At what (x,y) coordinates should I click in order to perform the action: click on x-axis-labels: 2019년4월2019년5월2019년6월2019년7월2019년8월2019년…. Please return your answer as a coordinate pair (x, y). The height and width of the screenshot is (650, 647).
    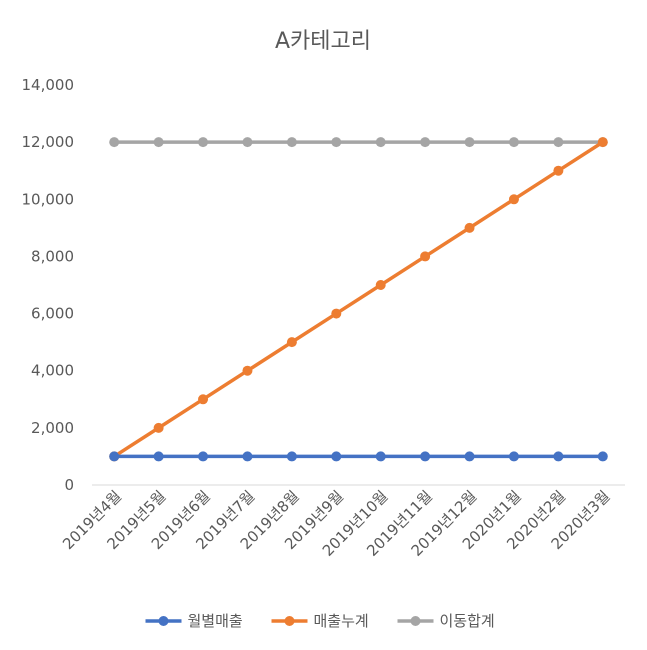
    Looking at the image, I should click on (336, 523).